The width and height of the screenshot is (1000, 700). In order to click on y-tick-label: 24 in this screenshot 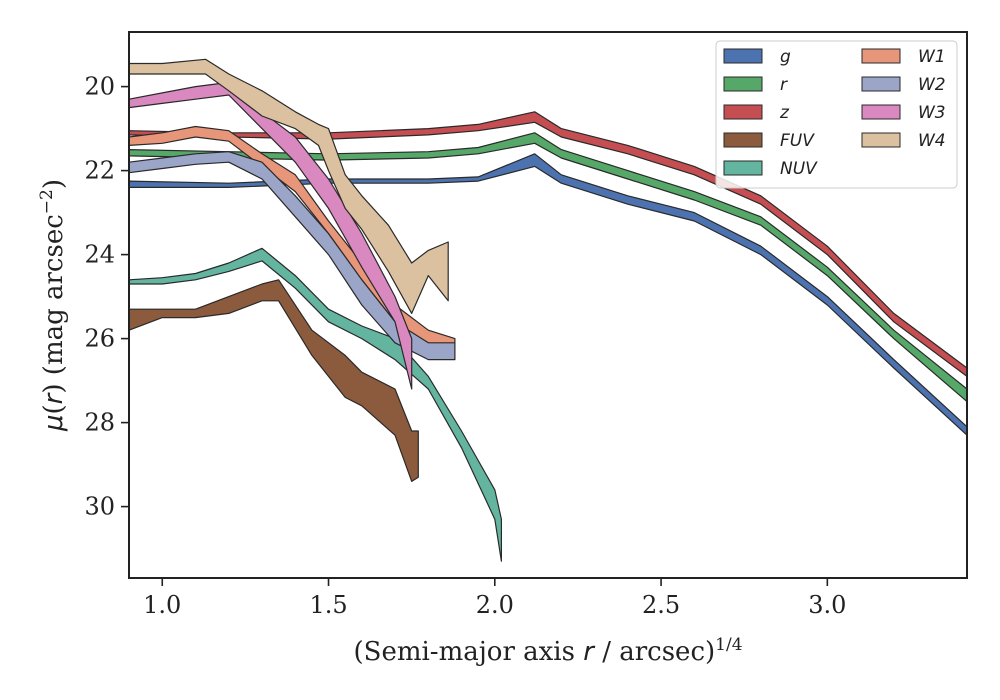, I will do `click(99, 255)`.